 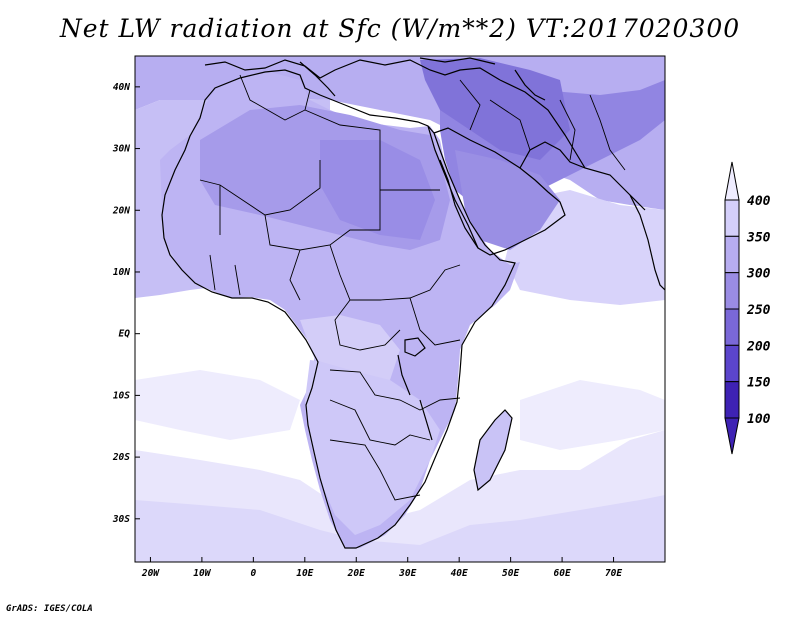 I want to click on sahara-core, so click(x=377, y=190).